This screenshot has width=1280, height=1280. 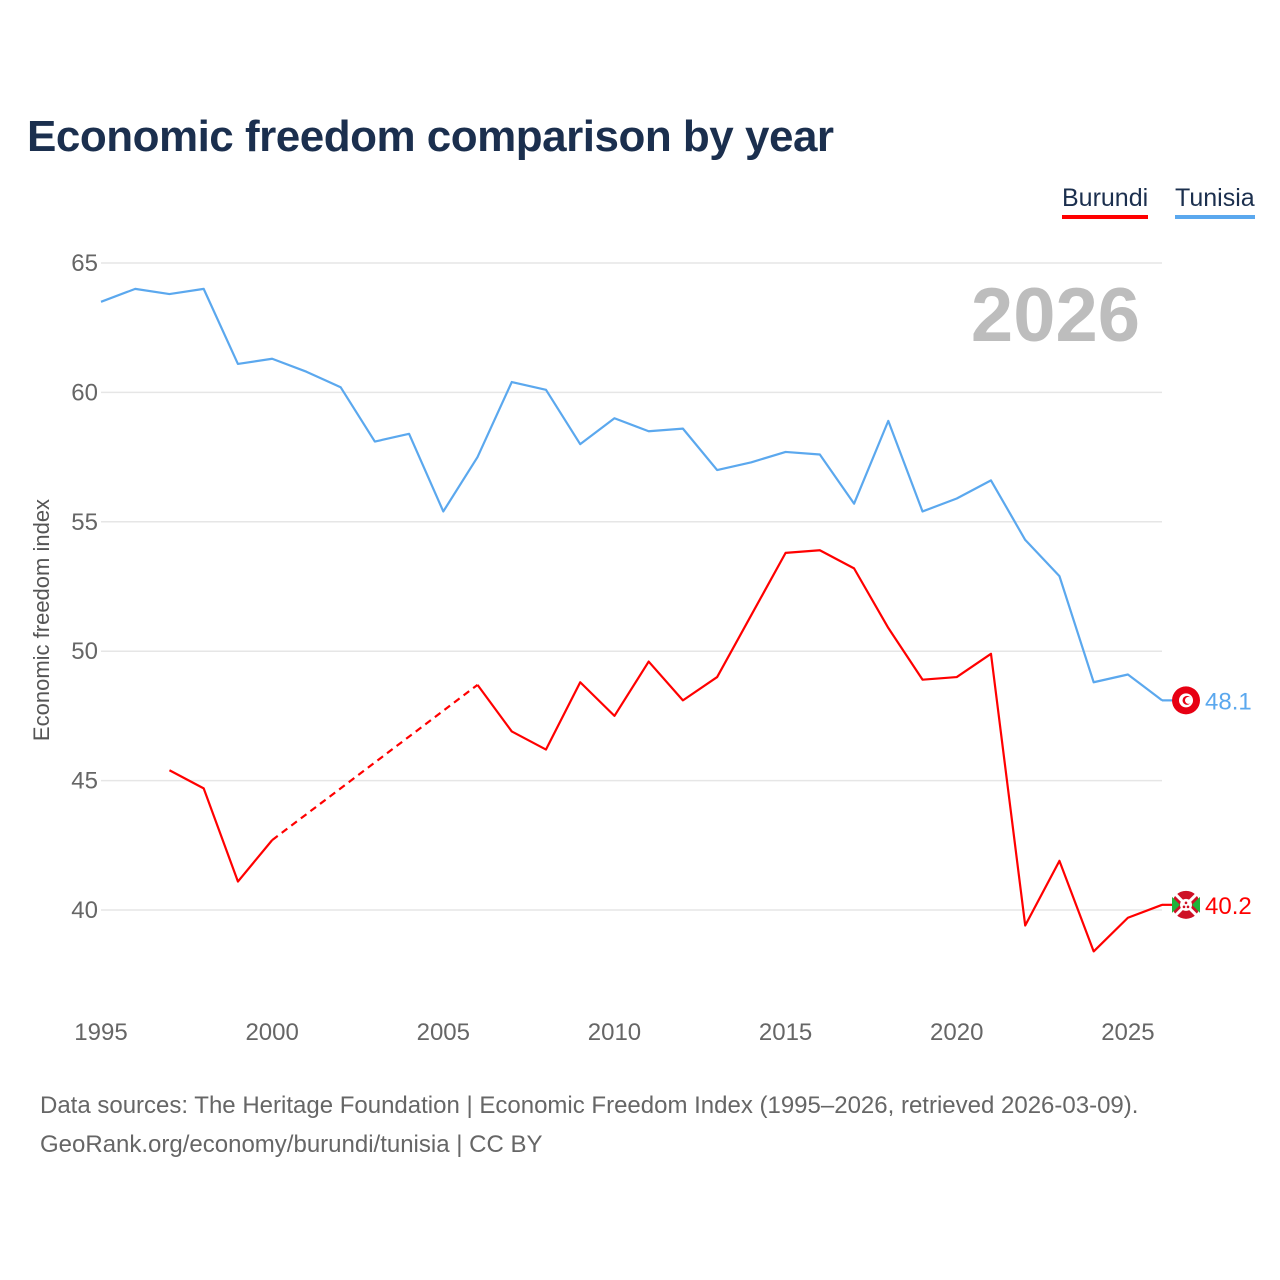 I want to click on gap-line-burundi, so click(x=375, y=762).